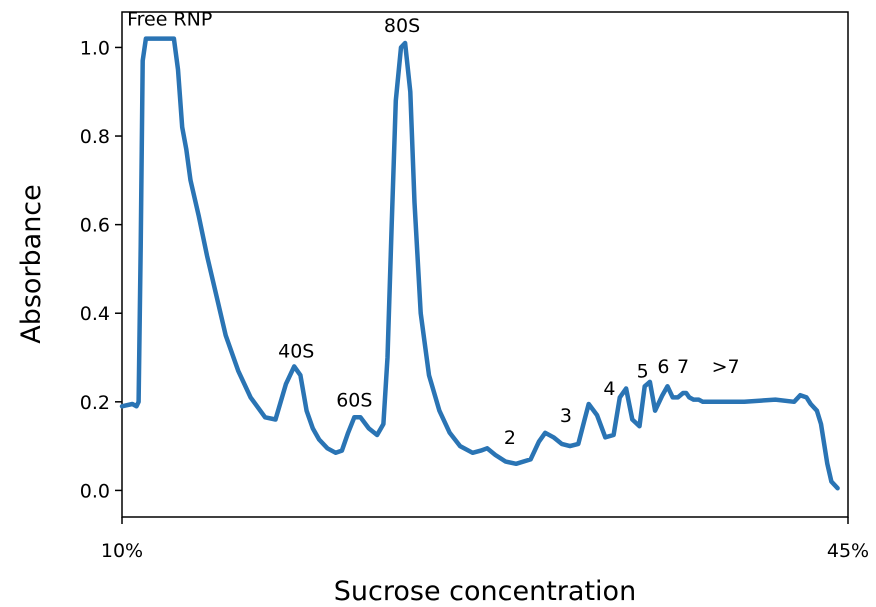 The height and width of the screenshot is (607, 876). What do you see at coordinates (402, 26) in the screenshot?
I see `peak-label: 80S` at bounding box center [402, 26].